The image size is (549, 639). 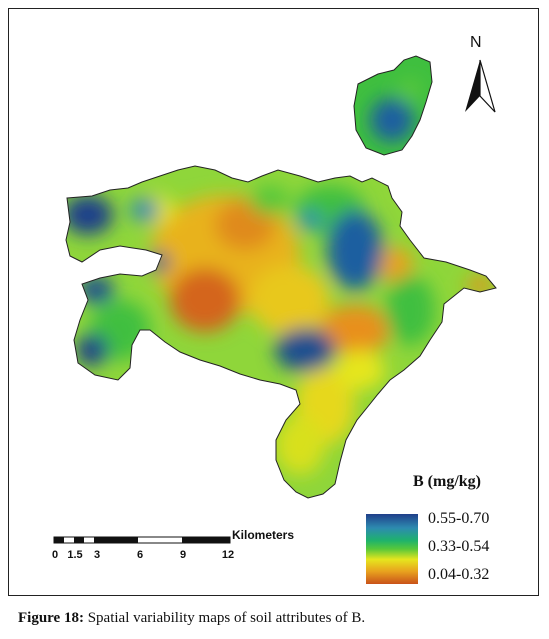 I want to click on legend-ramp, so click(x=392, y=549).